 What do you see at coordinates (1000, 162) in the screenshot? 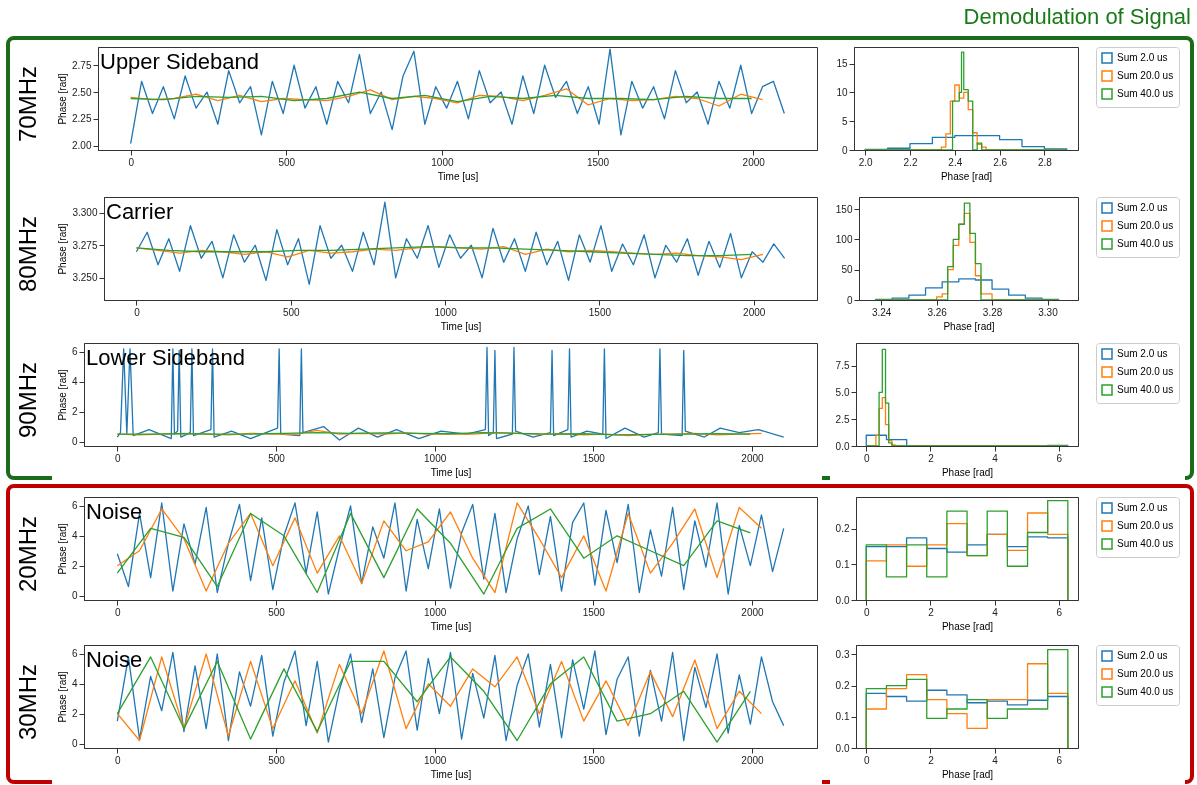
I see `x-tick-label: 2.6` at bounding box center [1000, 162].